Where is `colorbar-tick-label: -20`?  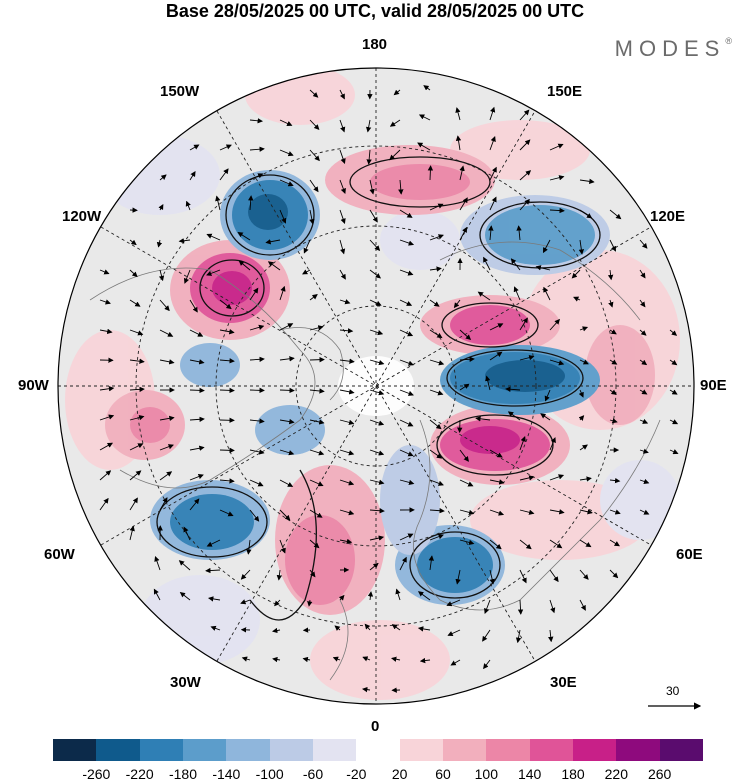
colorbar-tick-label: -20 is located at coordinates (356, 774).